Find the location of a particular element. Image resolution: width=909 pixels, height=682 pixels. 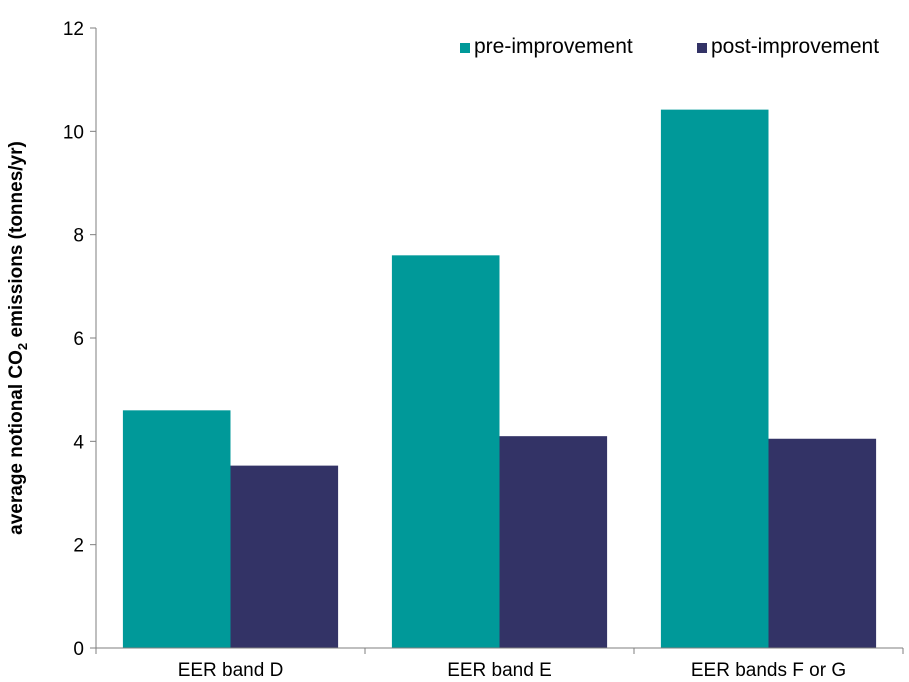

legend: pre-improvement post-improvement is located at coordinates (669, 46).